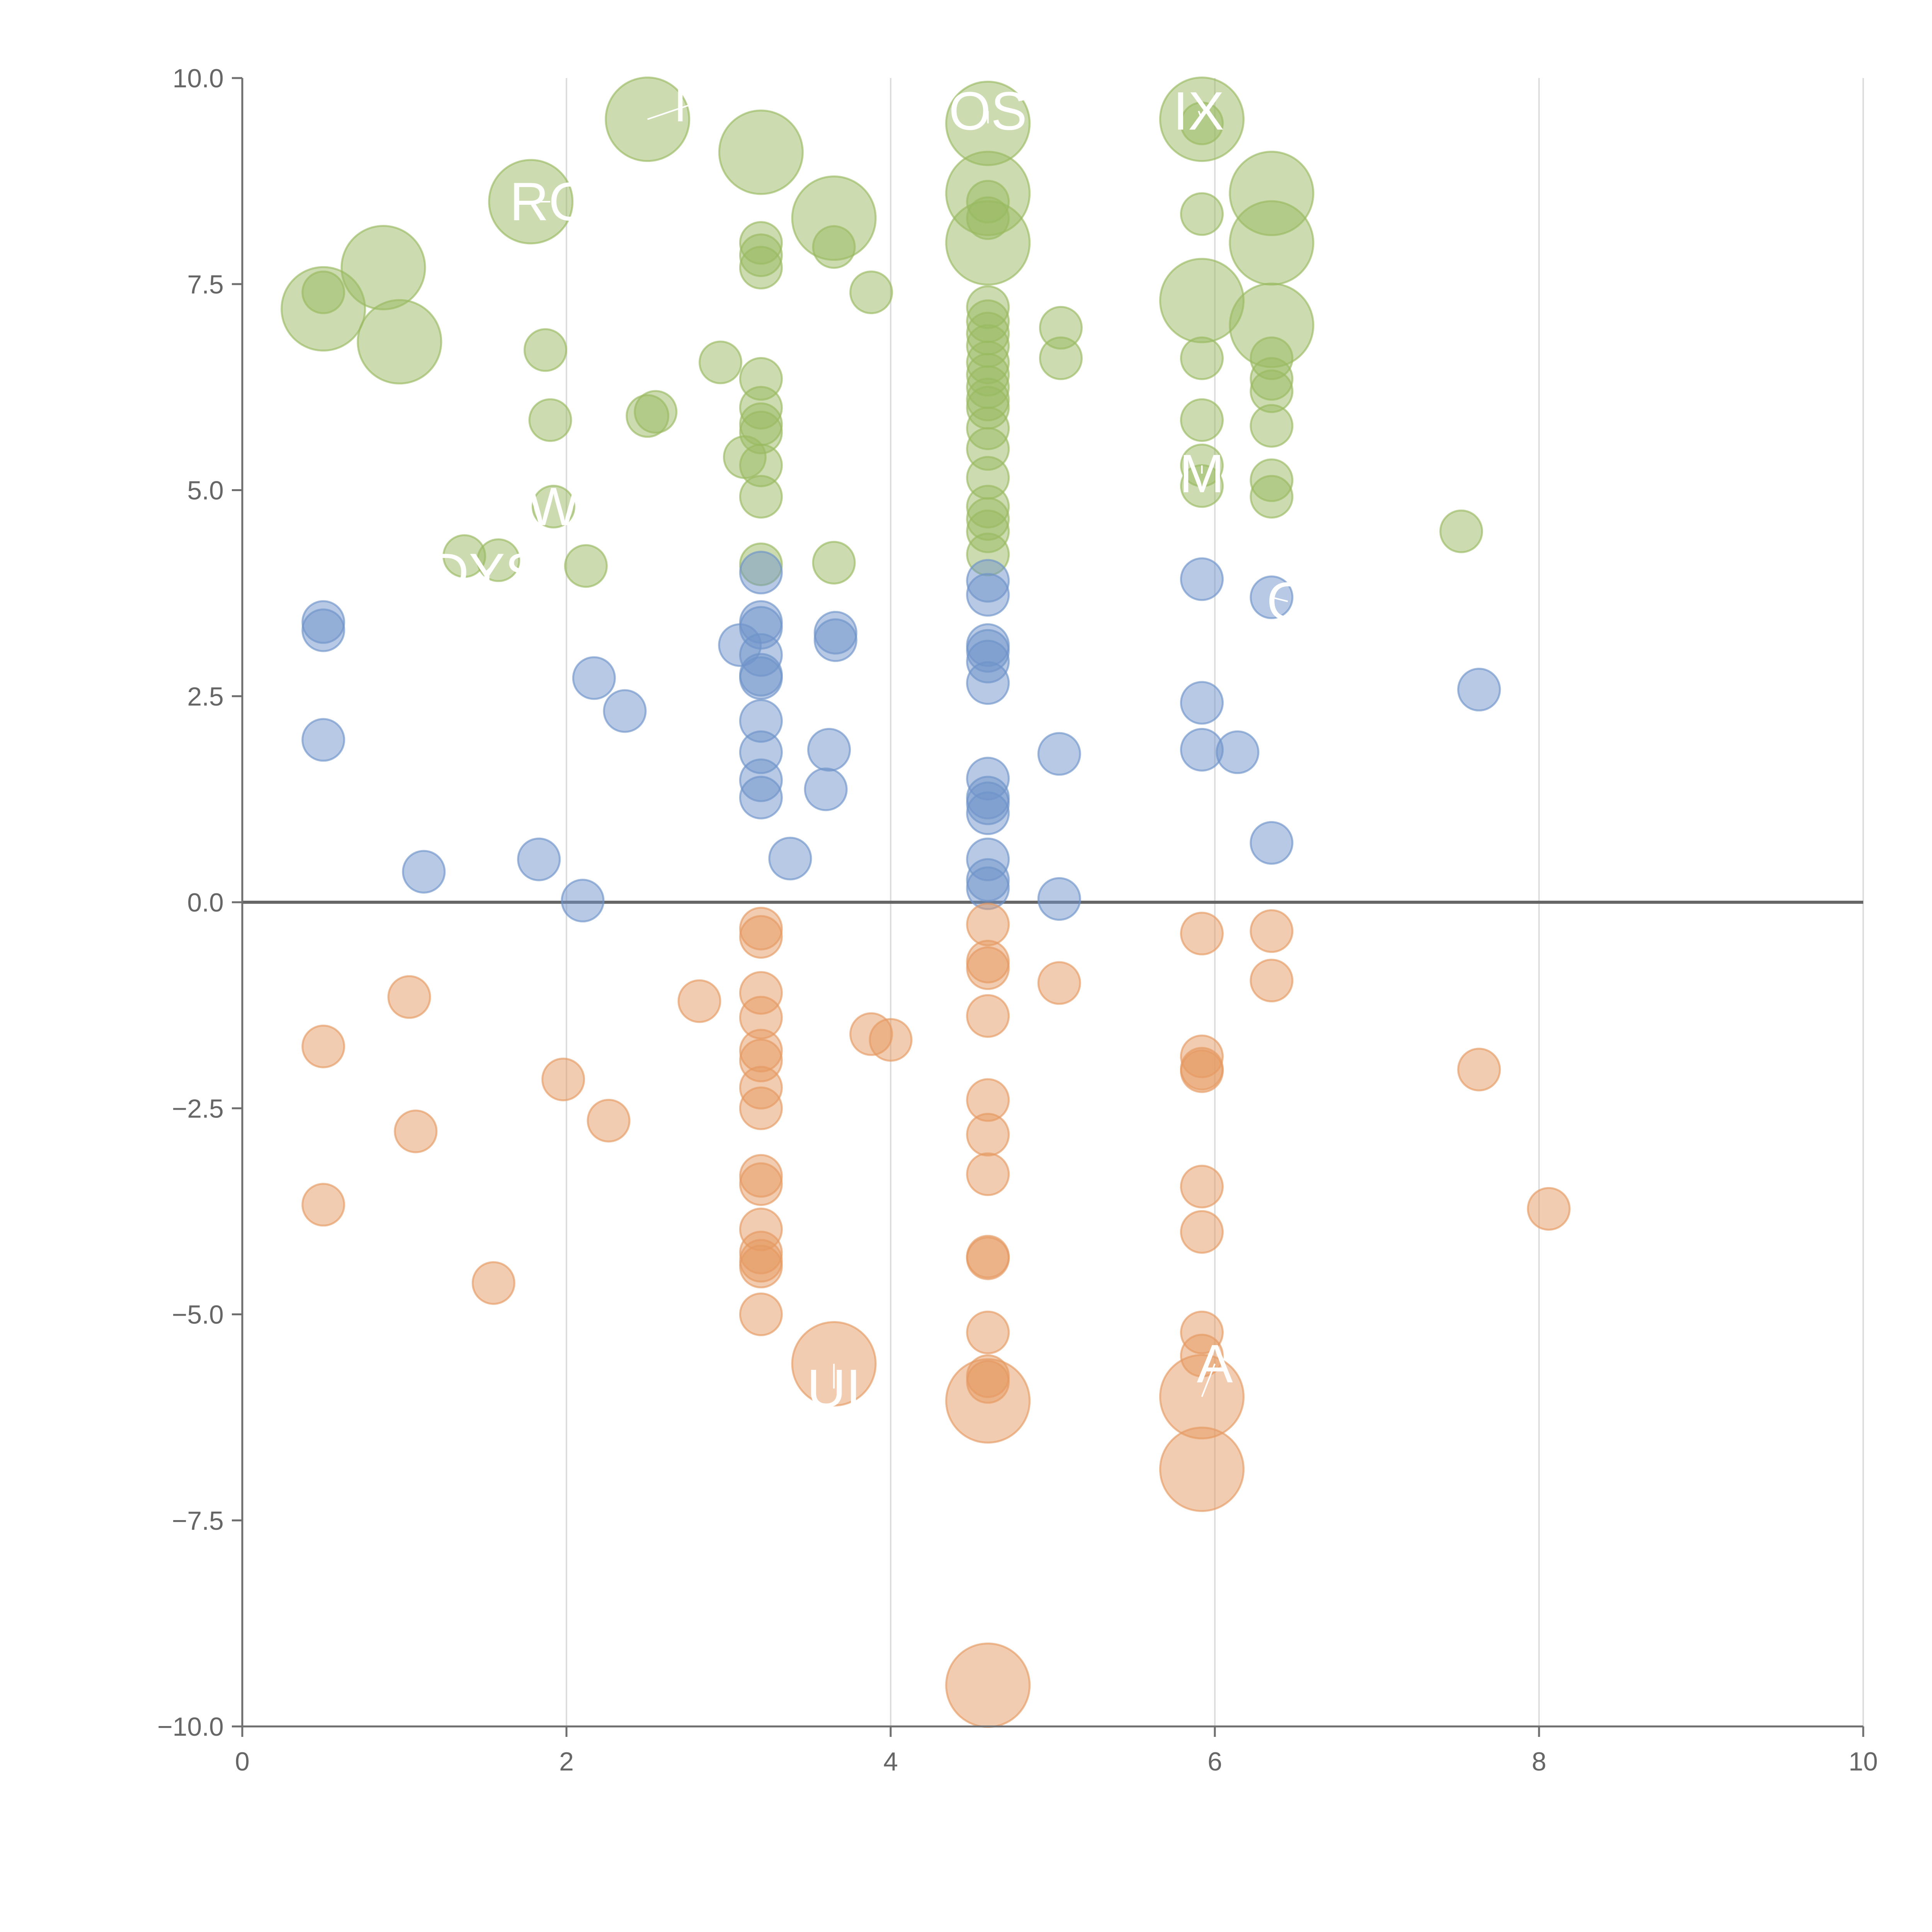 The image size is (1932, 1932). What do you see at coordinates (891, 1761) in the screenshot?
I see `x-tick-label: 4` at bounding box center [891, 1761].